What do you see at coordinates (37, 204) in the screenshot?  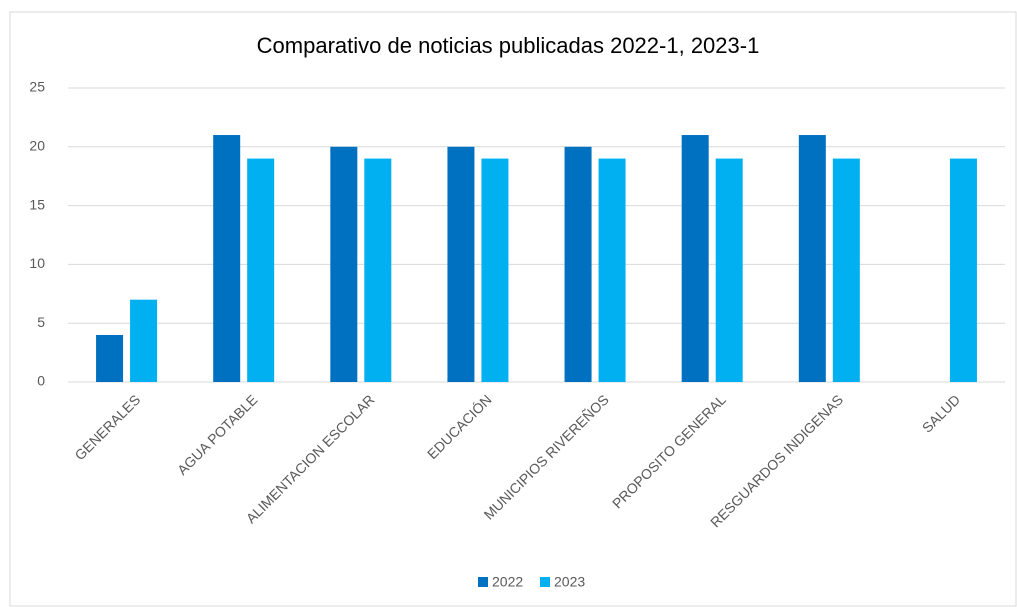 I see `y-tick-label: 15` at bounding box center [37, 204].